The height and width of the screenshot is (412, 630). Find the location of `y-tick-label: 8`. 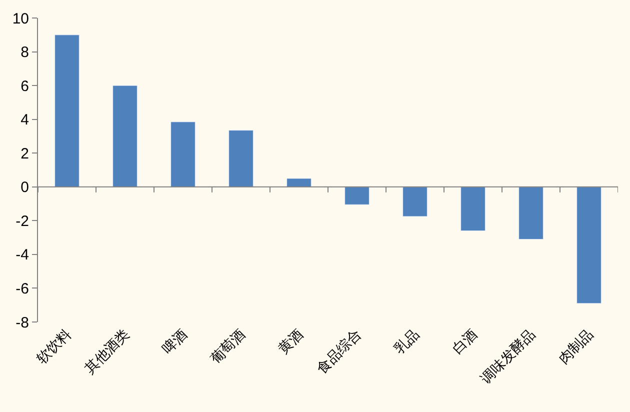

y-tick-label: 8 is located at coordinates (24, 53).